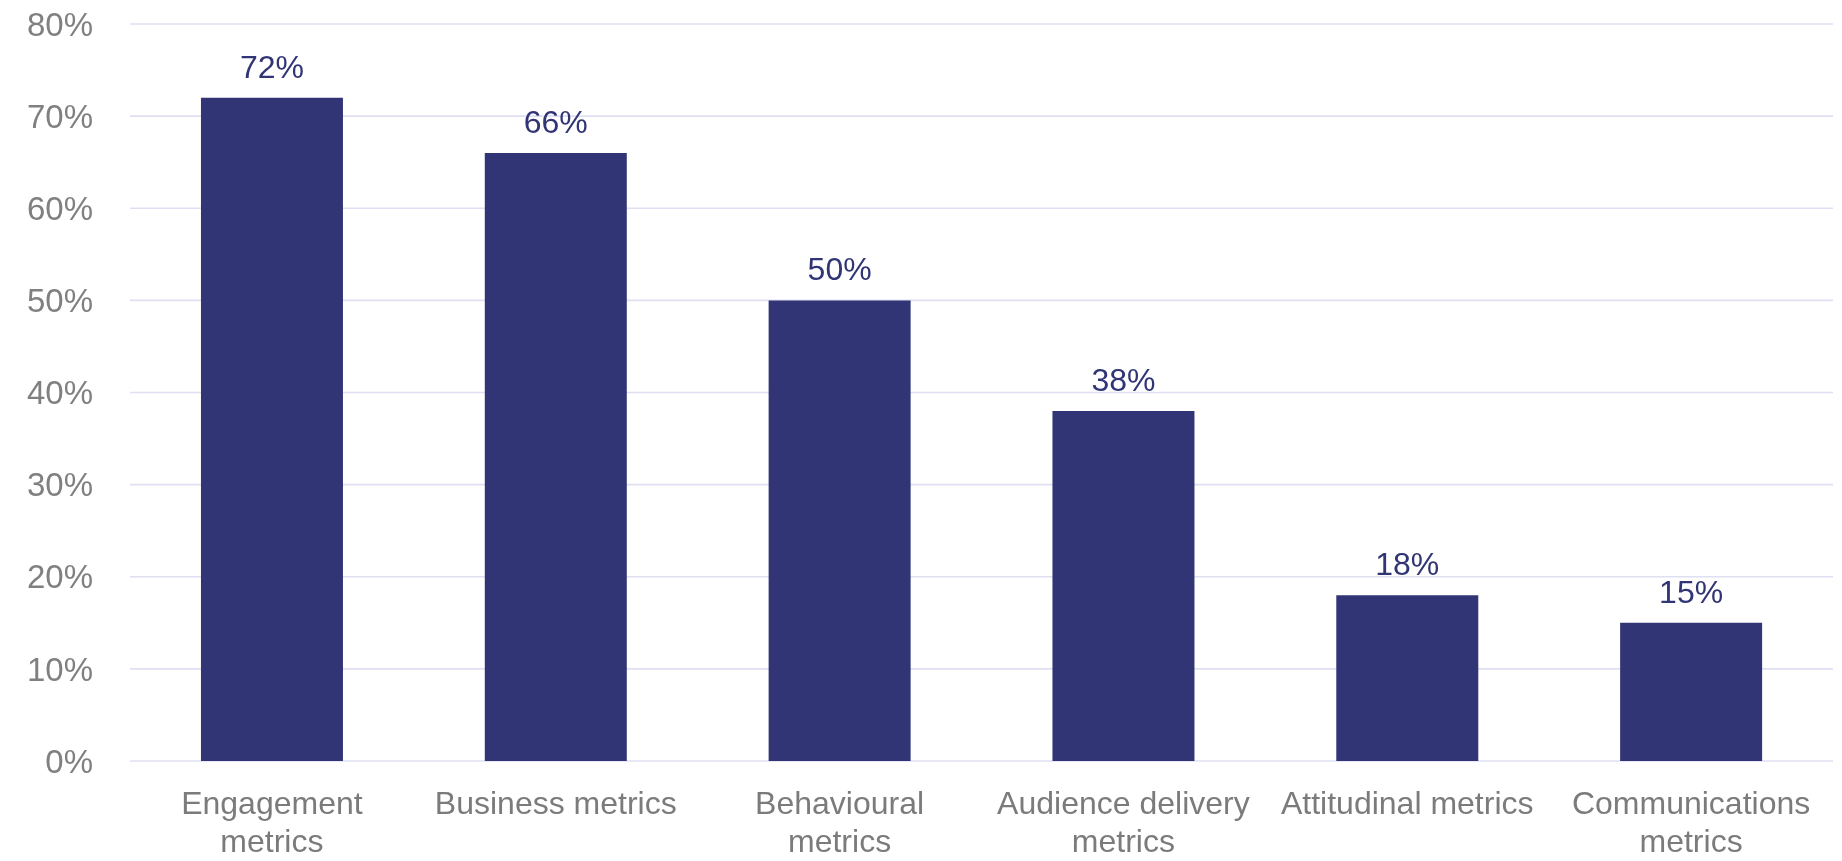 Image resolution: width=1842 pixels, height=861 pixels. I want to click on data-label: 50%, so click(839, 269).